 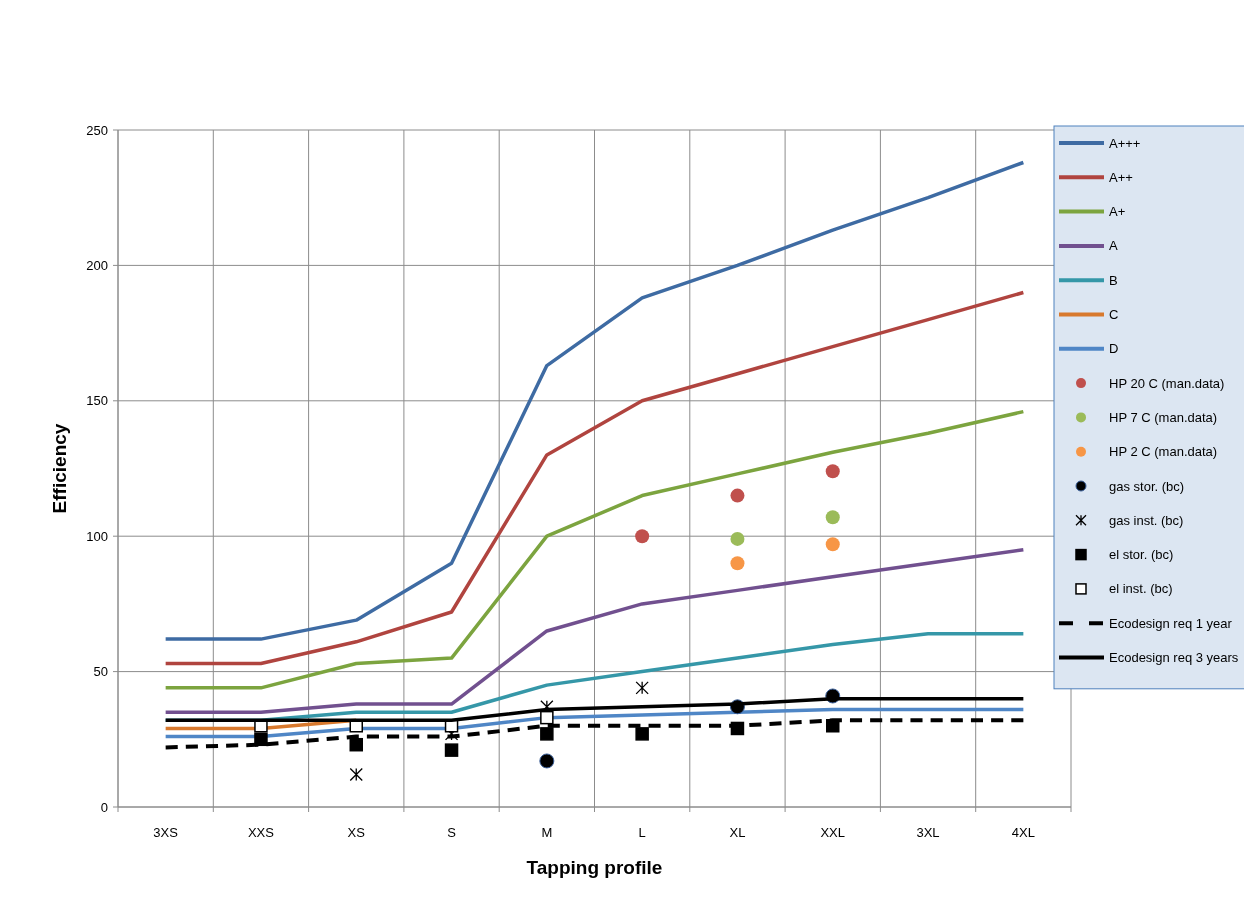 I want to click on legend-label: HP 7 C (man.data), so click(x=1163, y=417).